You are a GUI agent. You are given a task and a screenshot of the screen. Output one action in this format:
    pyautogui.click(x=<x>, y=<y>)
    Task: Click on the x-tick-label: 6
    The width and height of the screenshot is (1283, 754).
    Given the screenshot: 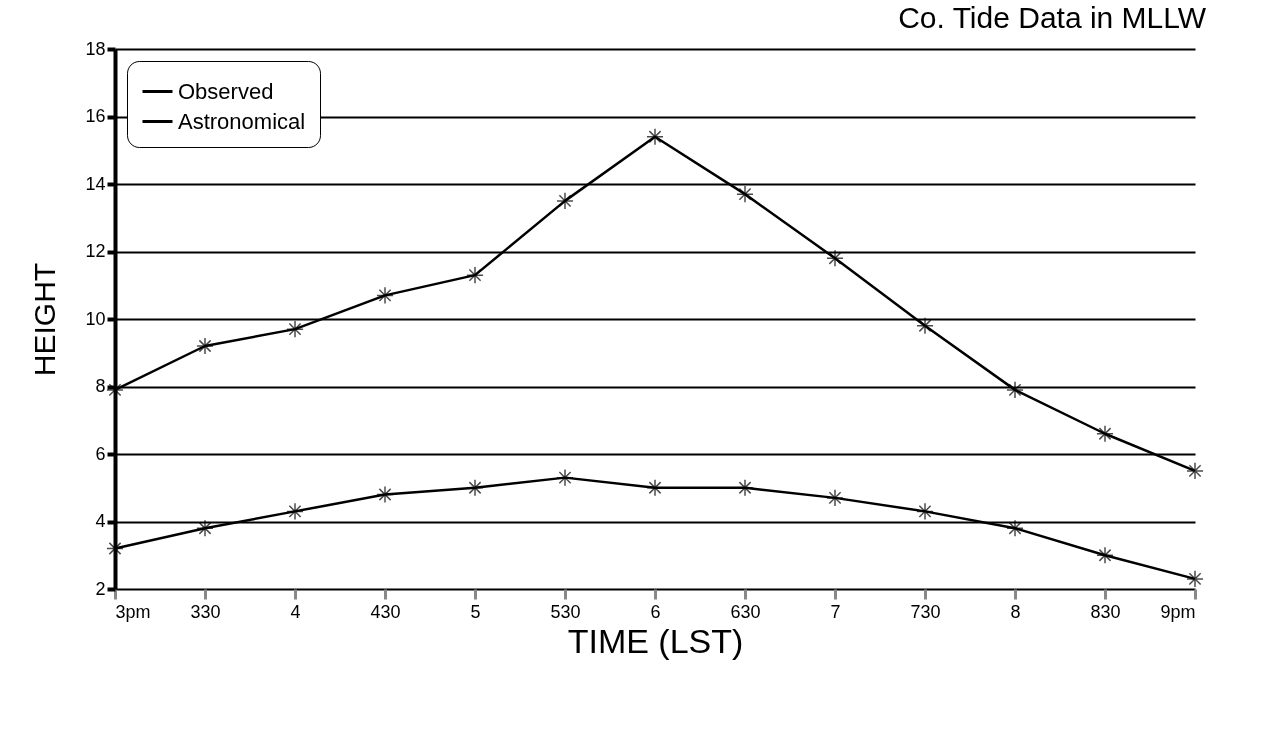 What is the action you would take?
    pyautogui.click(x=655, y=611)
    